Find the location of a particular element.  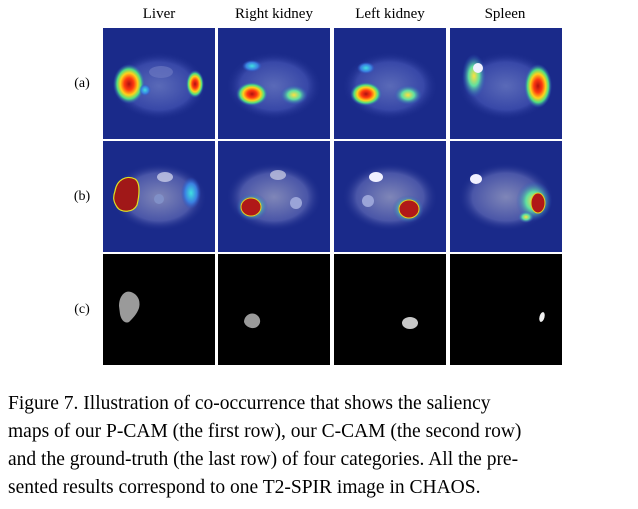

mask-c-left-kidney is located at coordinates (390, 309).